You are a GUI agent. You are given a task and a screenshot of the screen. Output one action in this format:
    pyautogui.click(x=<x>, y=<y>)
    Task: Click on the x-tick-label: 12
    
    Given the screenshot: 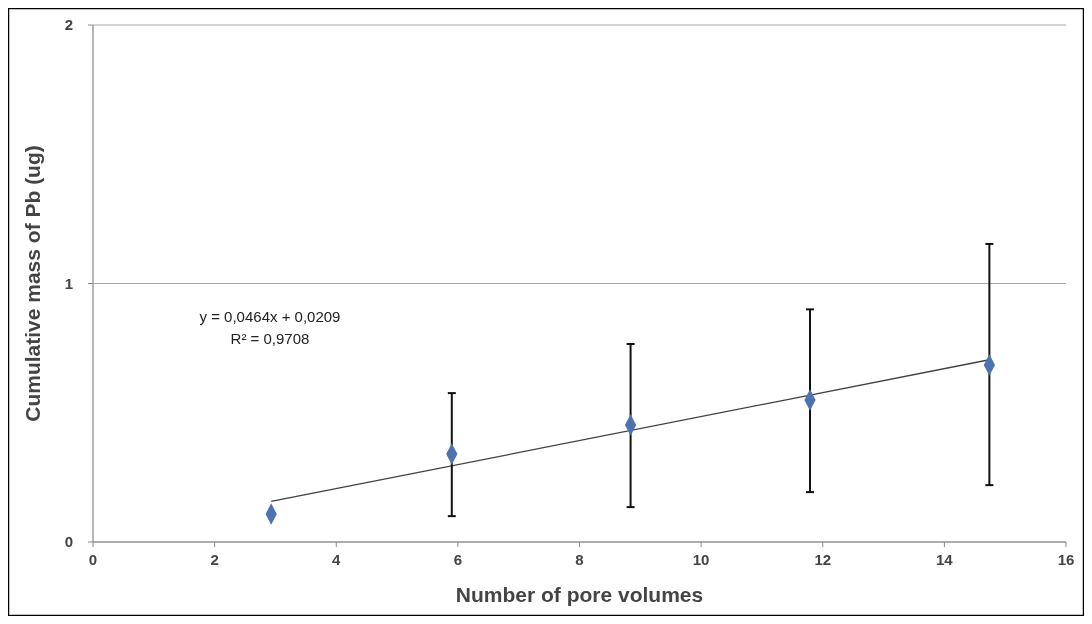 What is the action you would take?
    pyautogui.click(x=823, y=559)
    